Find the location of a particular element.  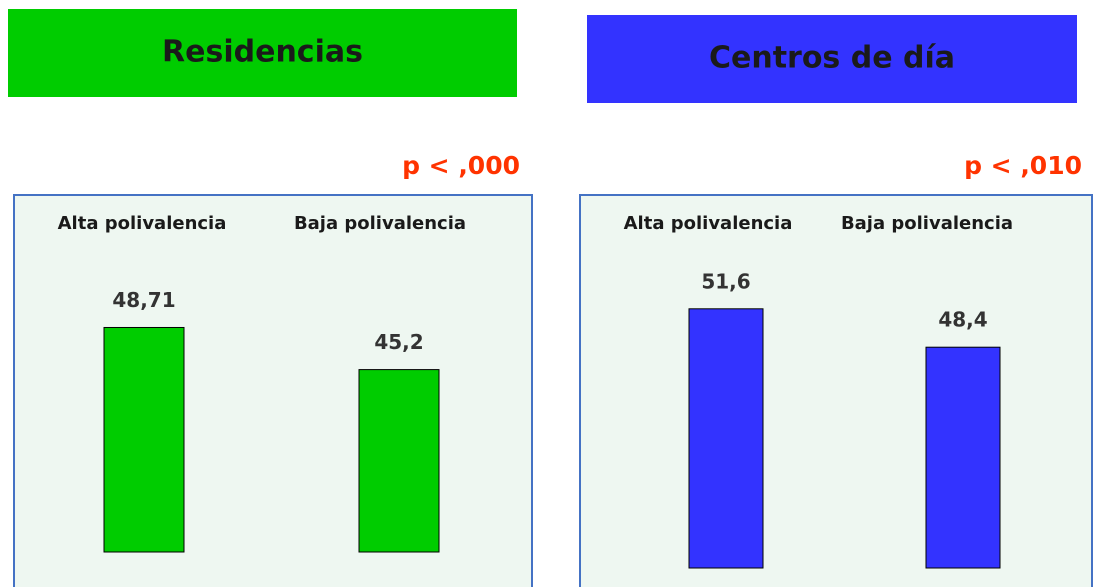

value-label: 48,71 is located at coordinates (143, 300).